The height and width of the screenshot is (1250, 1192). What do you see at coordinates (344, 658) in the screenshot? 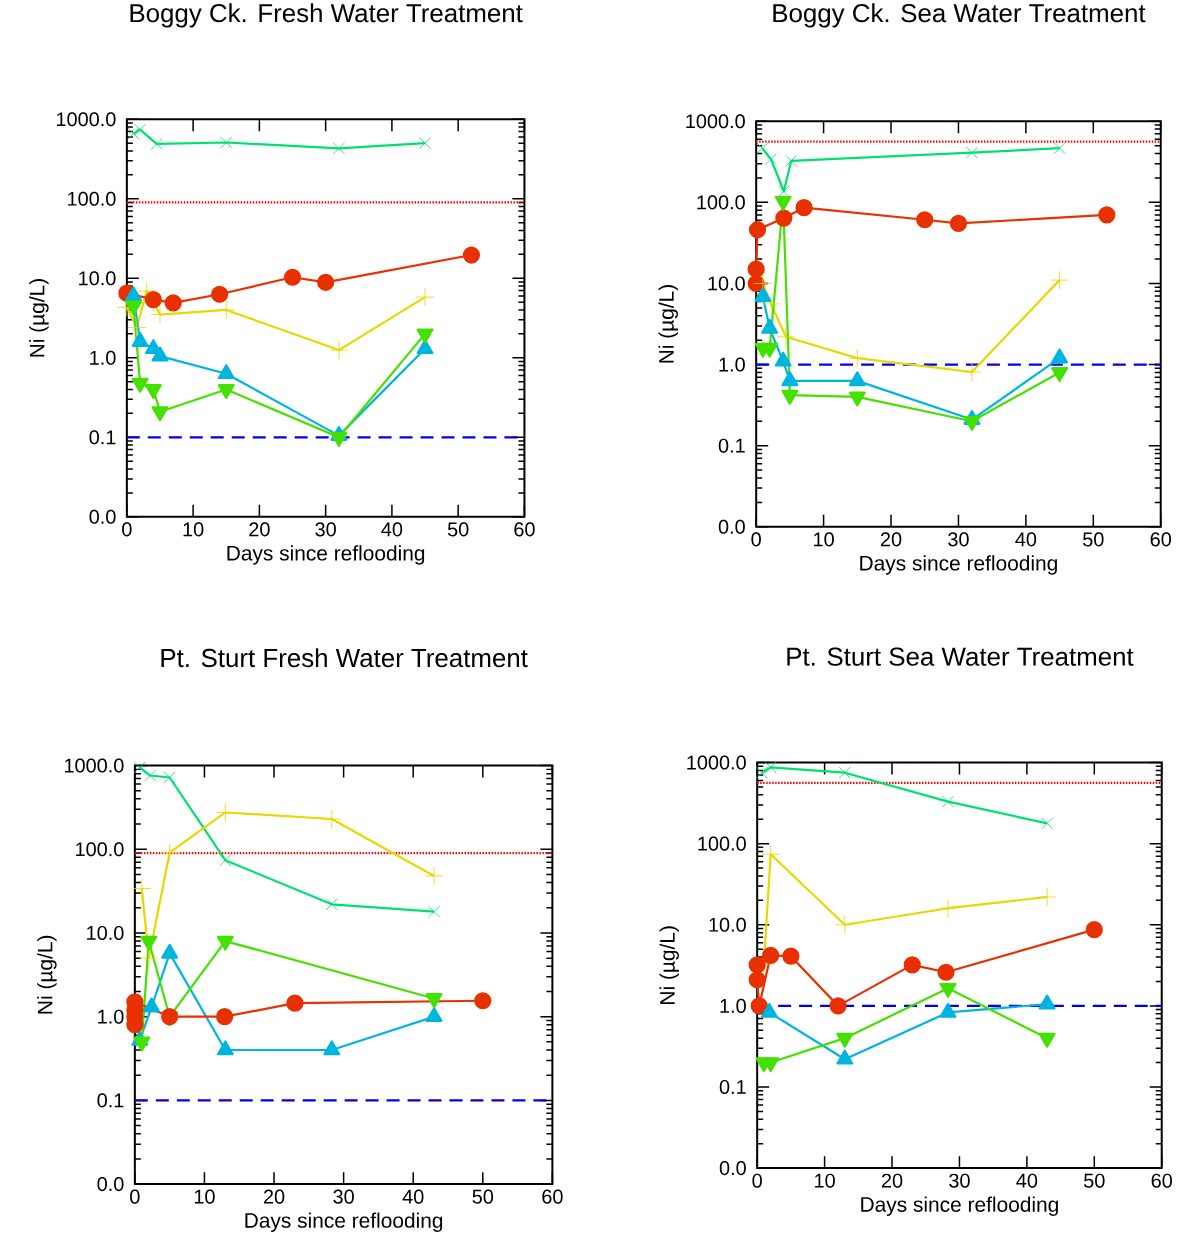
I see `chart-title: Pt. Sturt Fresh Water Treatment` at bounding box center [344, 658].